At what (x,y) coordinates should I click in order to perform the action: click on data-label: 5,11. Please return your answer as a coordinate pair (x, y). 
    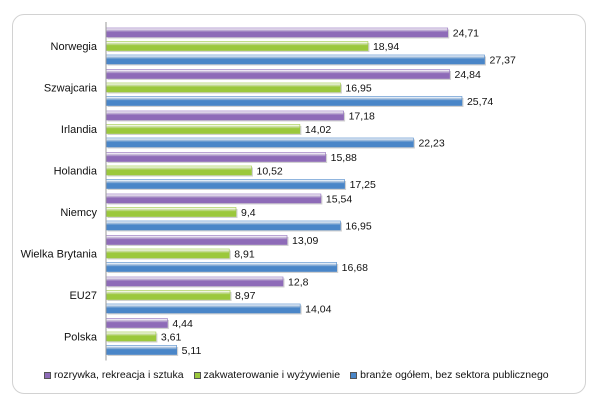
    Looking at the image, I should click on (192, 351).